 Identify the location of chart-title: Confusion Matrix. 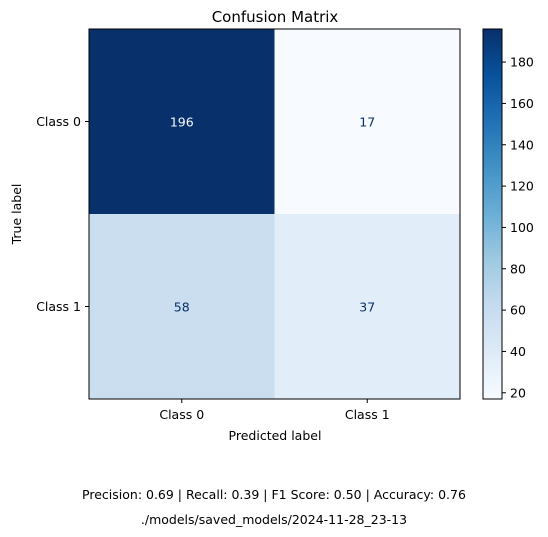
(275, 17).